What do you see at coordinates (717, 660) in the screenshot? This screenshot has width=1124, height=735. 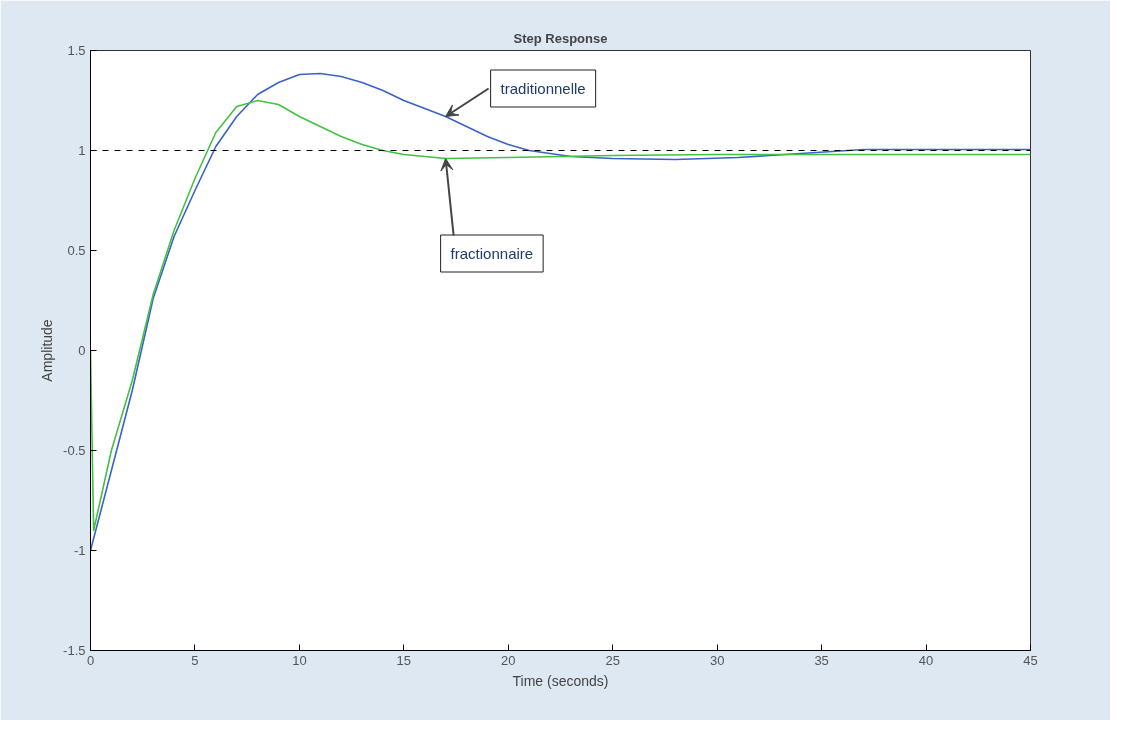 I see `x-tick-label: 30` at bounding box center [717, 660].